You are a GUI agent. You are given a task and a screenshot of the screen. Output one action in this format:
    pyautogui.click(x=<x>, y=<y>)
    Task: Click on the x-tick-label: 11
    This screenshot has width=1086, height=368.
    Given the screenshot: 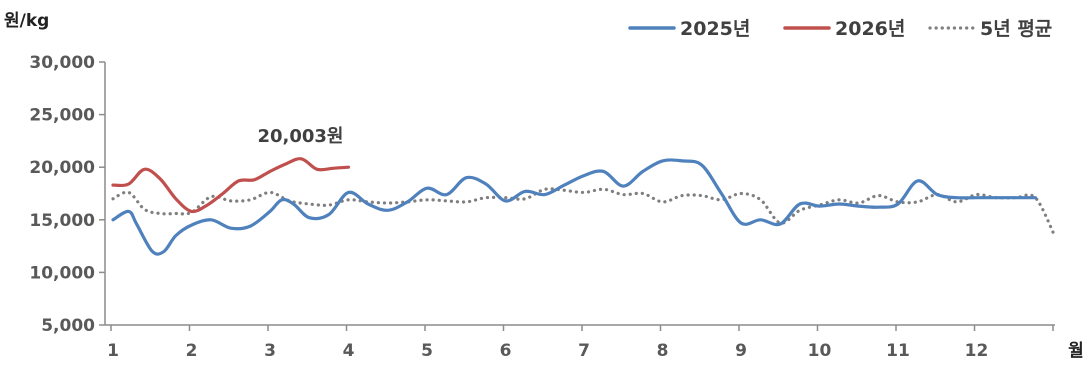 What is the action you would take?
    pyautogui.click(x=898, y=351)
    